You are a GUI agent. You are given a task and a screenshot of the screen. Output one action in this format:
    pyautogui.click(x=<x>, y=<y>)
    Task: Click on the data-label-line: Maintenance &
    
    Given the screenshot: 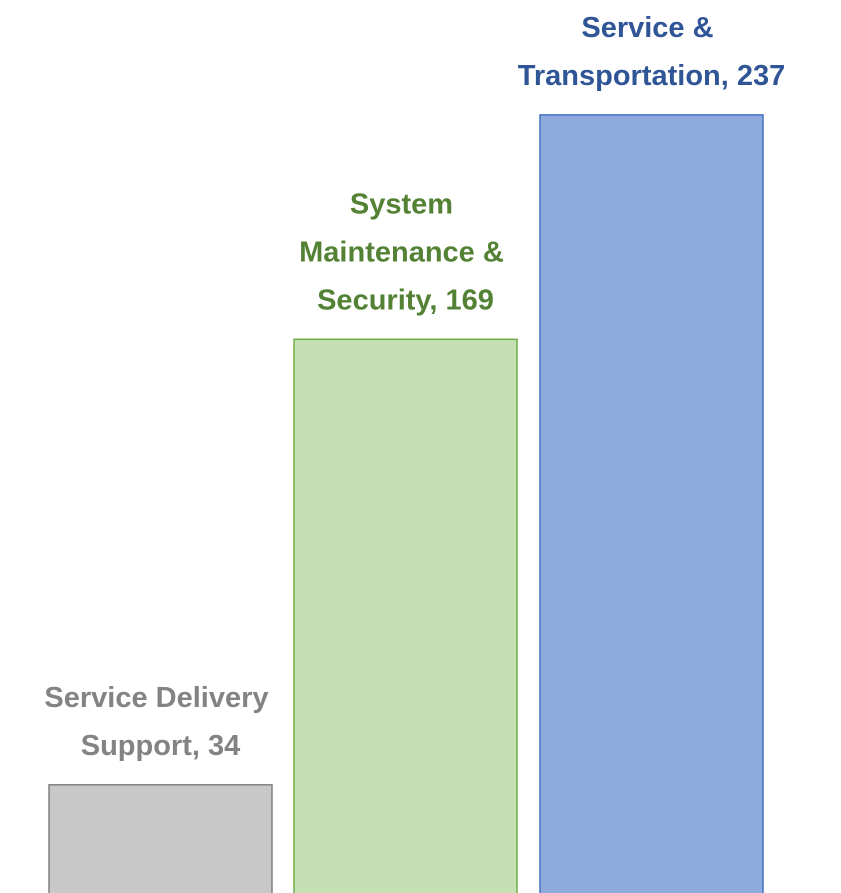 What is the action you would take?
    pyautogui.click(x=405, y=252)
    